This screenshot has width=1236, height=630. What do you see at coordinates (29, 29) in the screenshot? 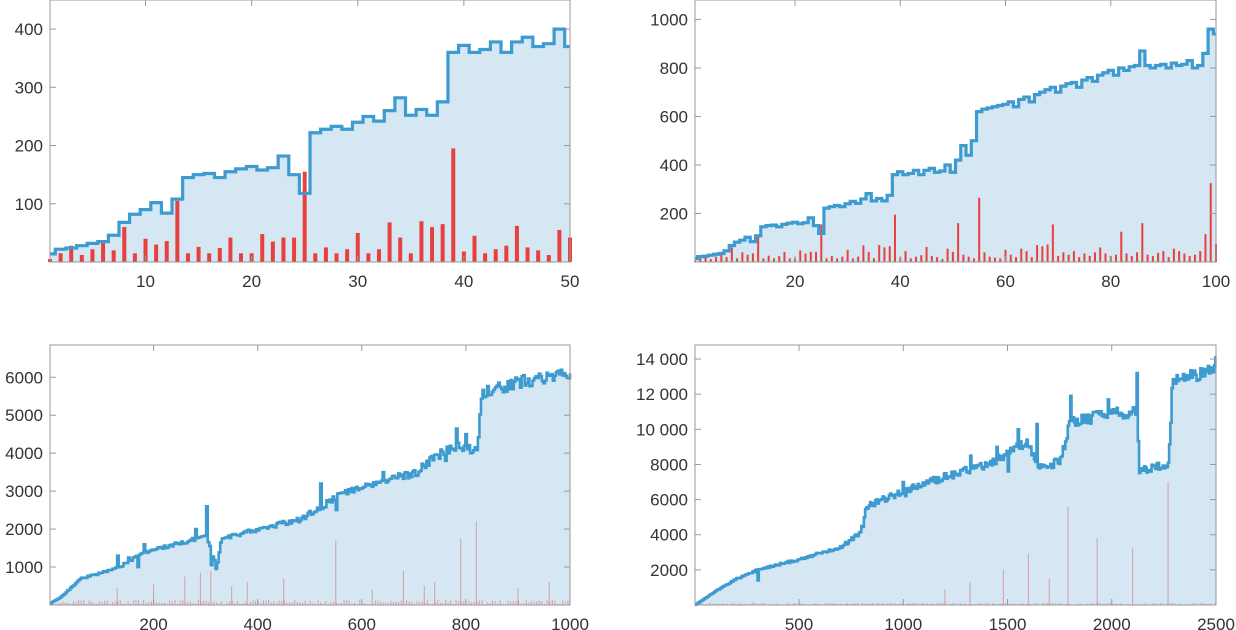
I see `y-tick-label: 400` at bounding box center [29, 29].